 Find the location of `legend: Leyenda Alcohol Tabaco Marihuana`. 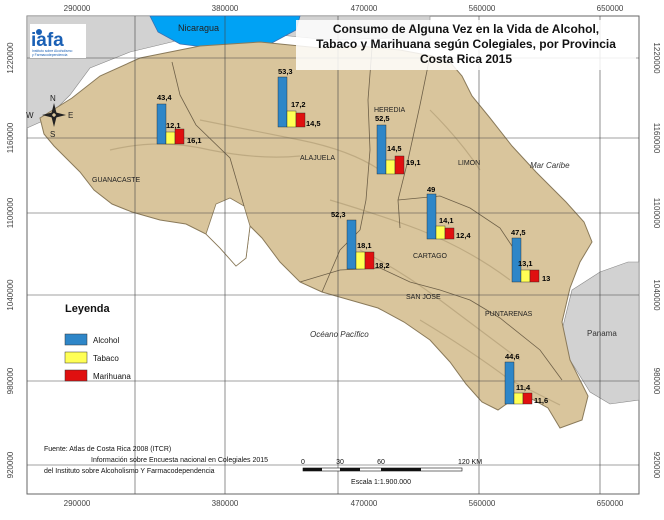

legend: Leyenda Alcohol Tabaco Marihuana is located at coordinates (97, 342).